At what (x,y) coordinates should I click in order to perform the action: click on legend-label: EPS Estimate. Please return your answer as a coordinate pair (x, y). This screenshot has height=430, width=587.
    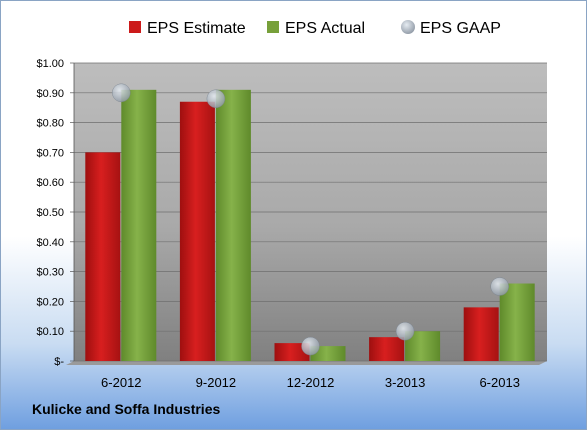
    Looking at the image, I should click on (196, 28).